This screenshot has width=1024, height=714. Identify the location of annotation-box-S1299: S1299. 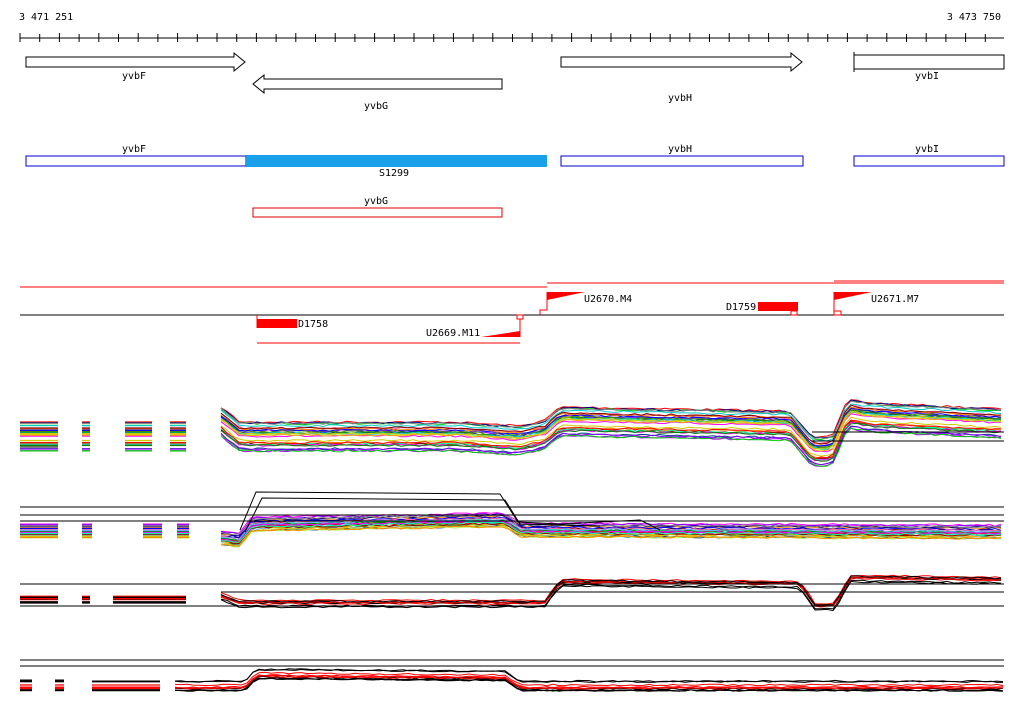
(396, 167).